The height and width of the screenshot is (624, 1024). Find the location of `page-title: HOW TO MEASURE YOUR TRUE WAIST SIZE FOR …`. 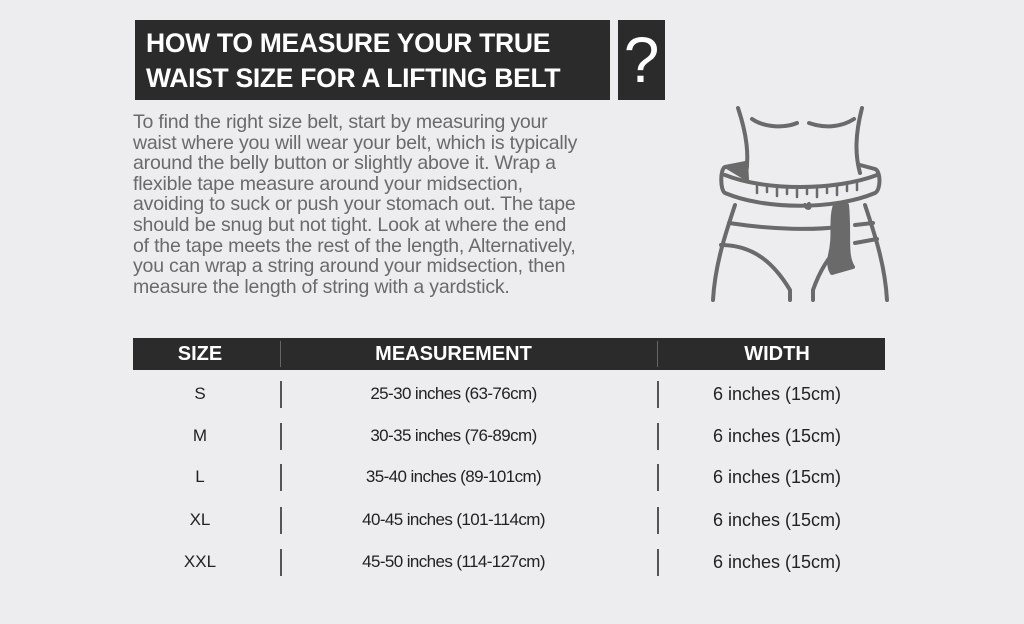

page-title: HOW TO MEASURE YOUR TRUE WAIST SIZE FOR … is located at coordinates (372, 60).